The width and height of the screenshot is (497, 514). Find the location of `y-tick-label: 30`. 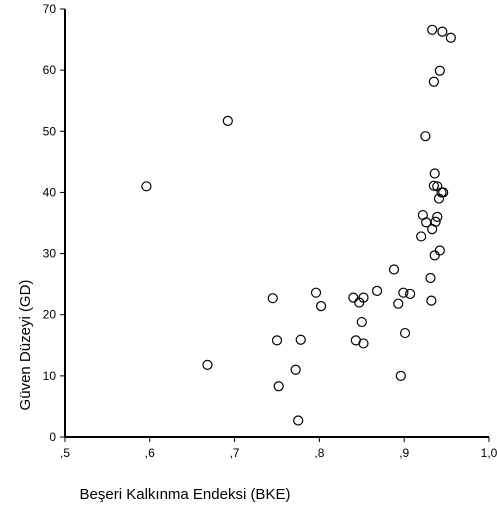

y-tick-label: 30 is located at coordinates (50, 254).